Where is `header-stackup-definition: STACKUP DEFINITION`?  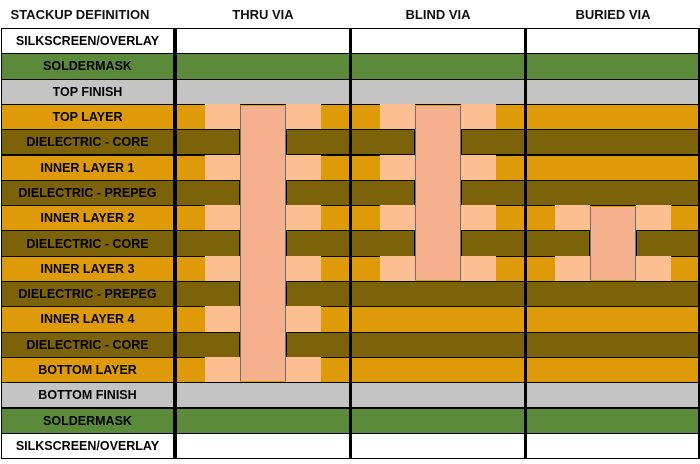
header-stackup-definition: STACKUP DEFINITION is located at coordinates (80, 14).